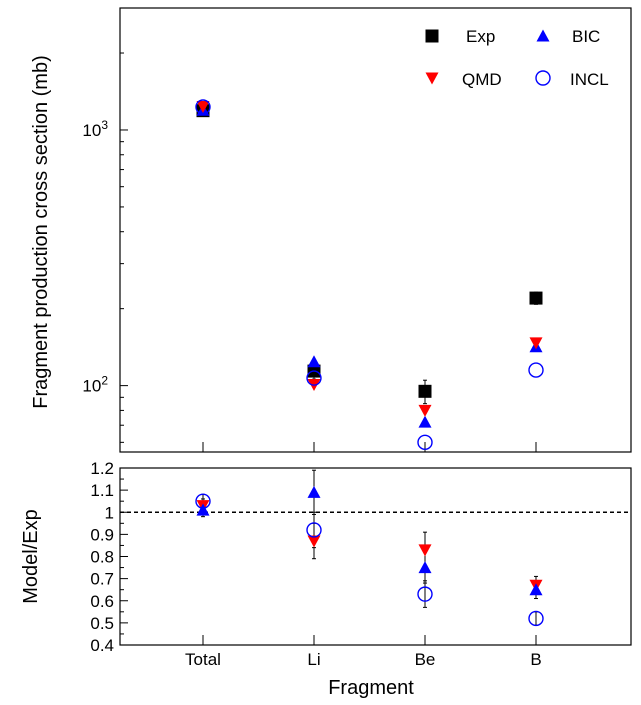 The width and height of the screenshot is (641, 705). I want to click on legend: Exp BIC QMD INCL, so click(517, 58).